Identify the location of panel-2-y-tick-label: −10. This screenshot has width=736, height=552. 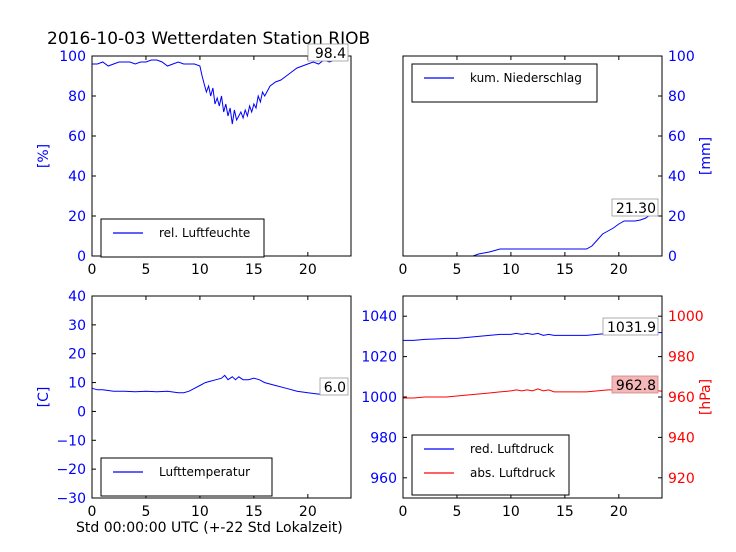
(71, 441).